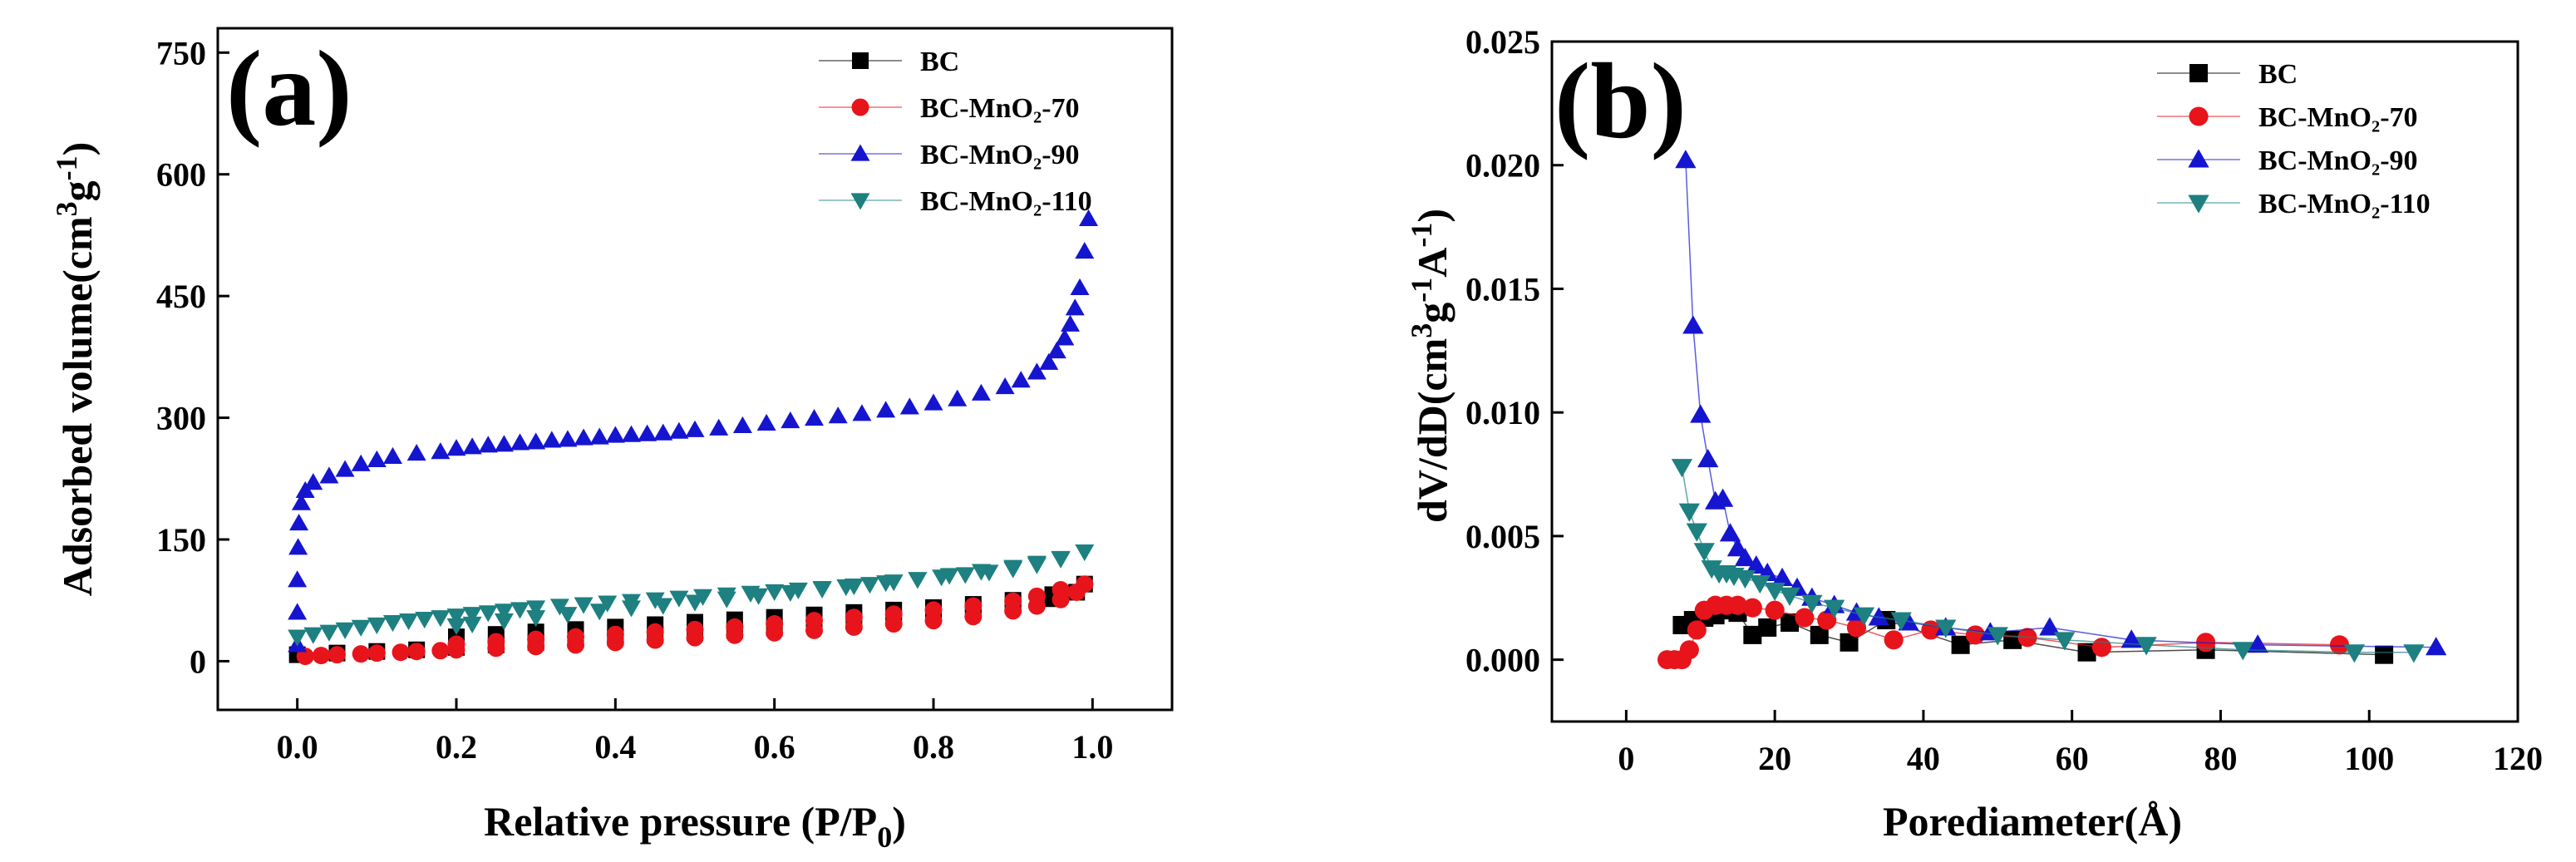  What do you see at coordinates (2220, 758) in the screenshot?
I see `x-tick-label: 80` at bounding box center [2220, 758].